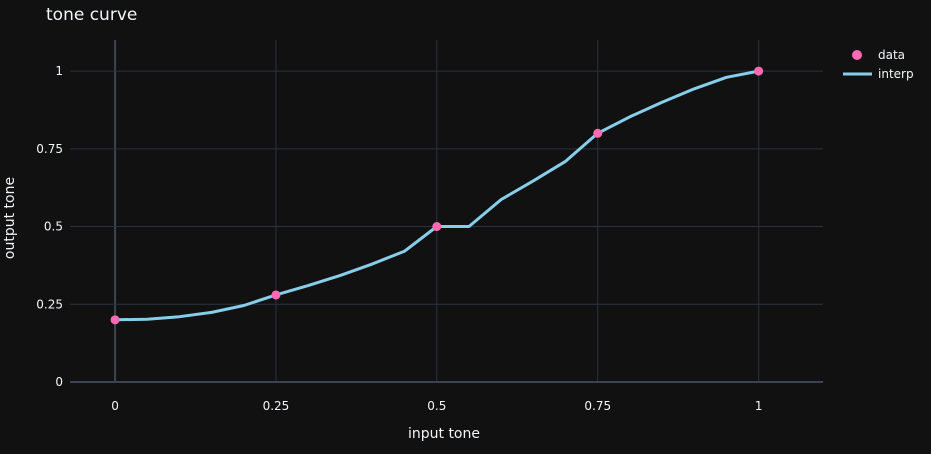  What do you see at coordinates (59, 382) in the screenshot?
I see `y-tick-label: 0` at bounding box center [59, 382].